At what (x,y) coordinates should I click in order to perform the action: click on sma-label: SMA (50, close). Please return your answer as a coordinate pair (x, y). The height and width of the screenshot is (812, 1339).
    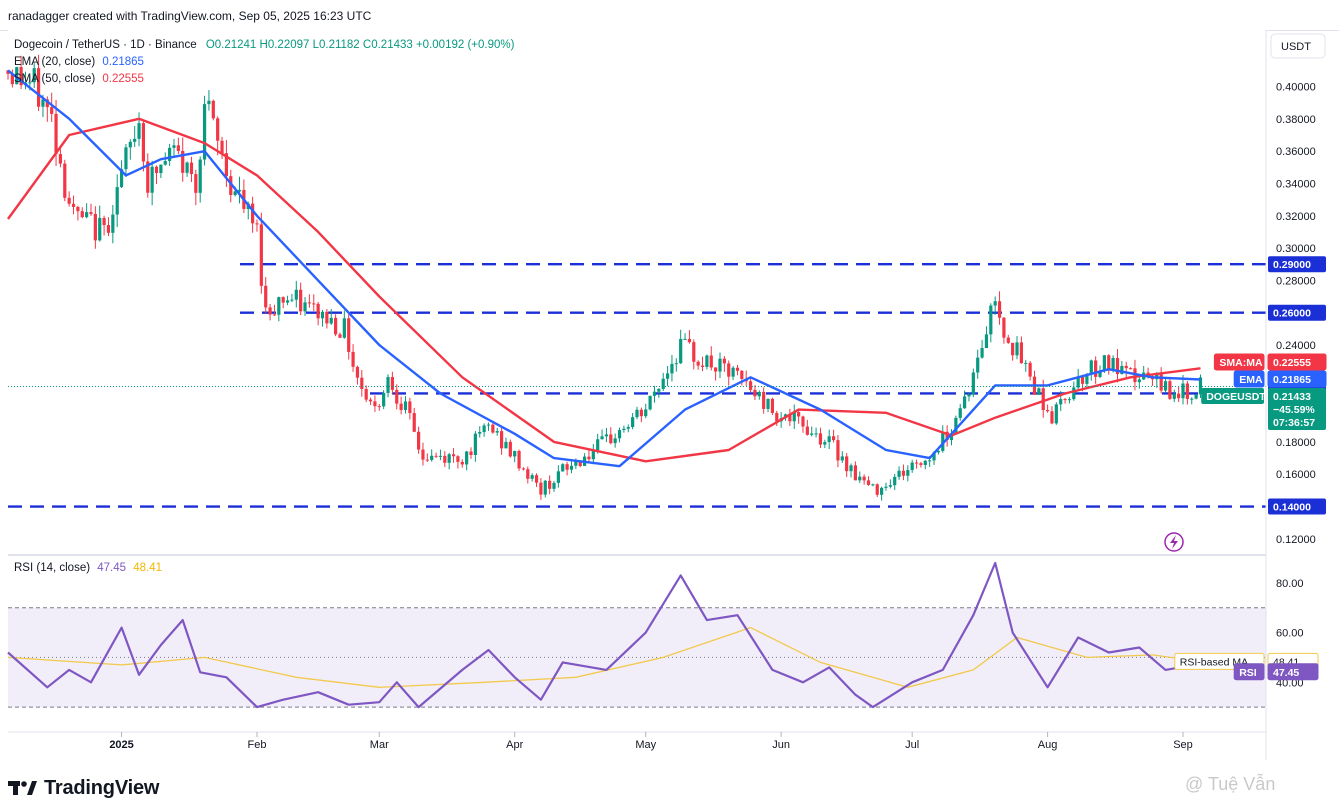
    Looking at the image, I should click on (55, 79).